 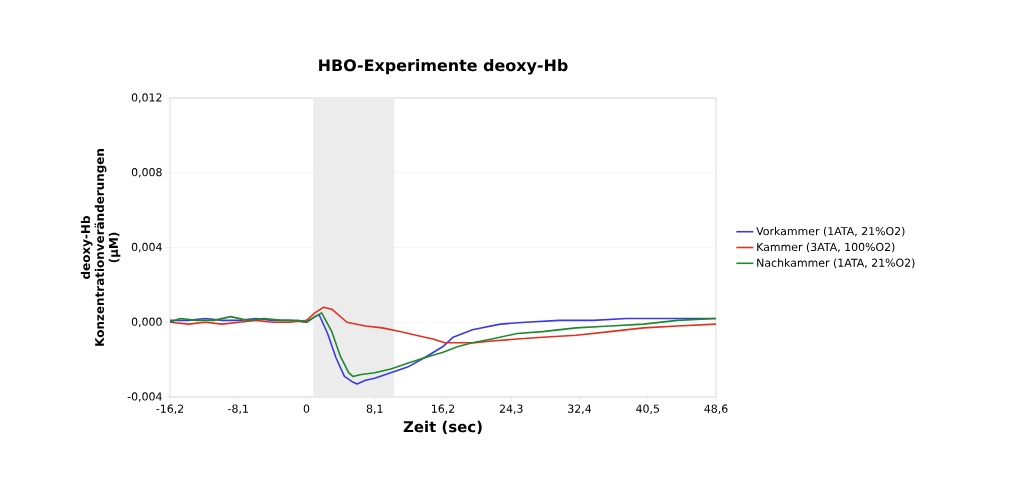 I want to click on x-axis-title: Zeit (sec), so click(x=442, y=427).